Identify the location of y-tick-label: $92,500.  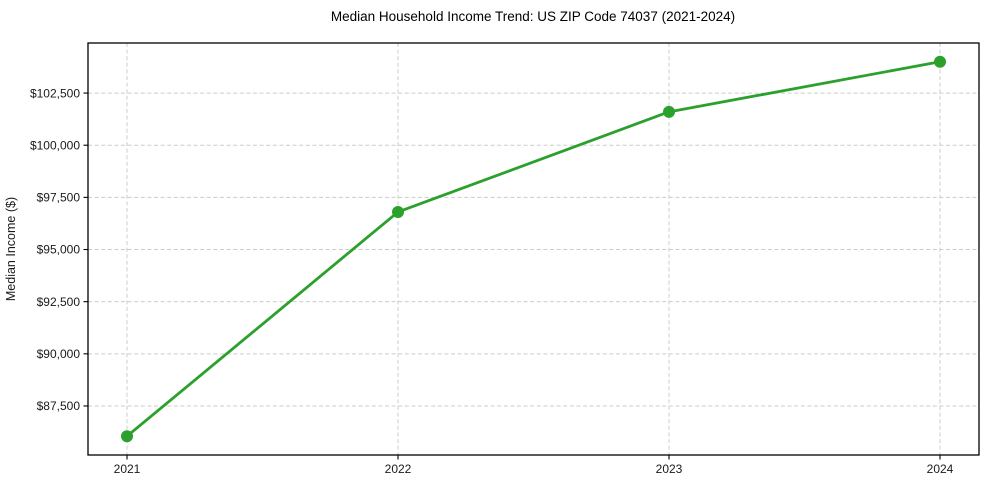
(59, 302).